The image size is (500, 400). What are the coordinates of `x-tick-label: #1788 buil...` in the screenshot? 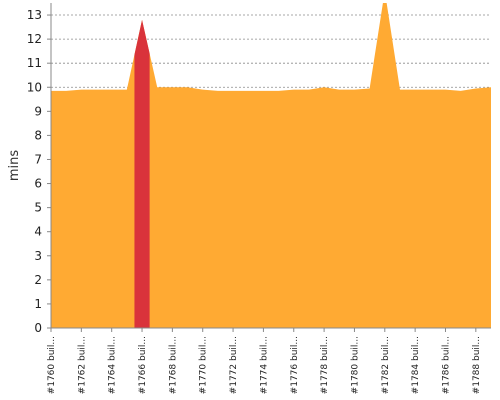 It's located at (477, 365).